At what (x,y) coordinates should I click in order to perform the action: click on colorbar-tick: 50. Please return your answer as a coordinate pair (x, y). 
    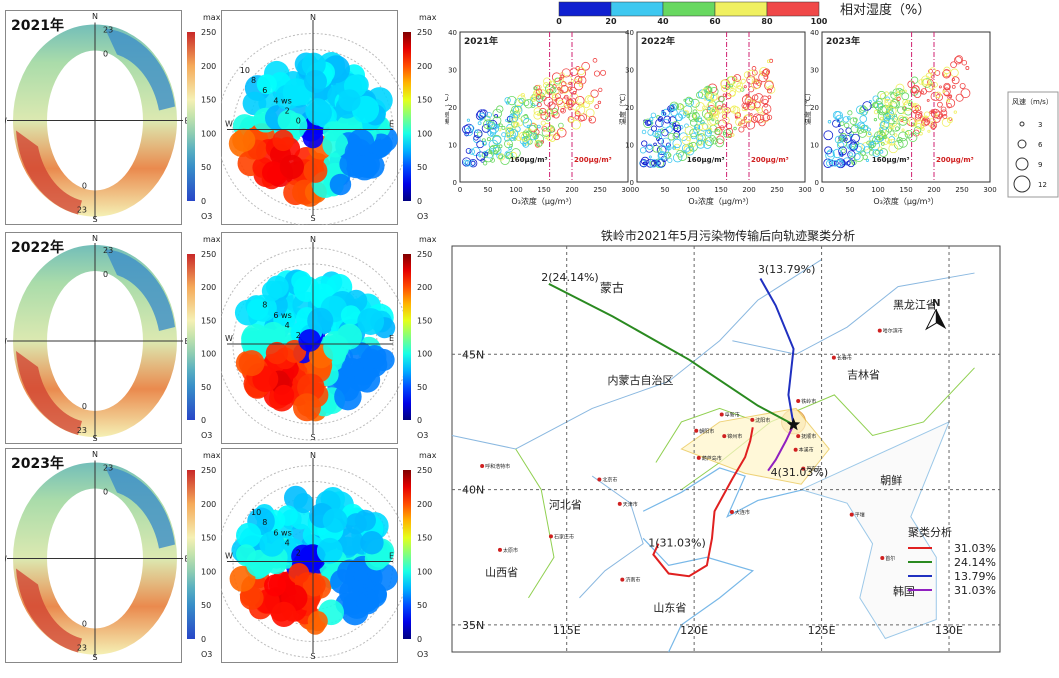
    Looking at the image, I should click on (206, 387).